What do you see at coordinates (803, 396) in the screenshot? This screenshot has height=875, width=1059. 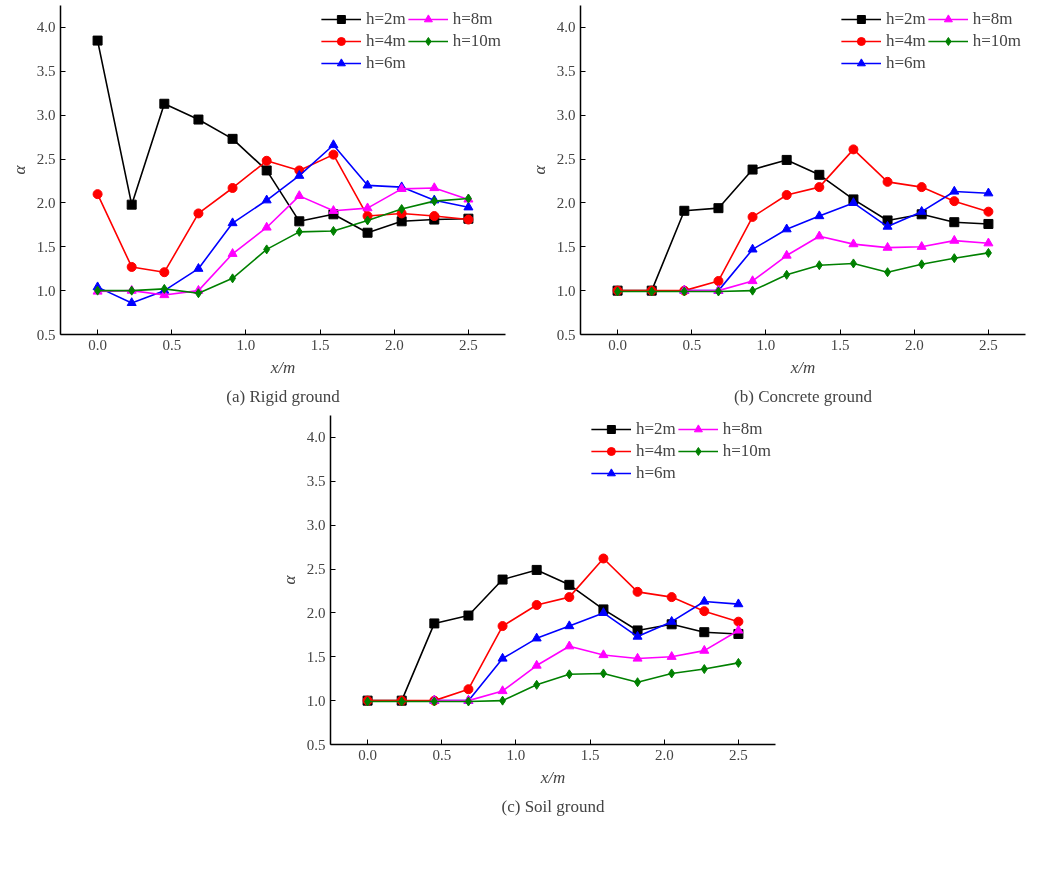 I see `text: (b) Concrete ground` at bounding box center [803, 396].